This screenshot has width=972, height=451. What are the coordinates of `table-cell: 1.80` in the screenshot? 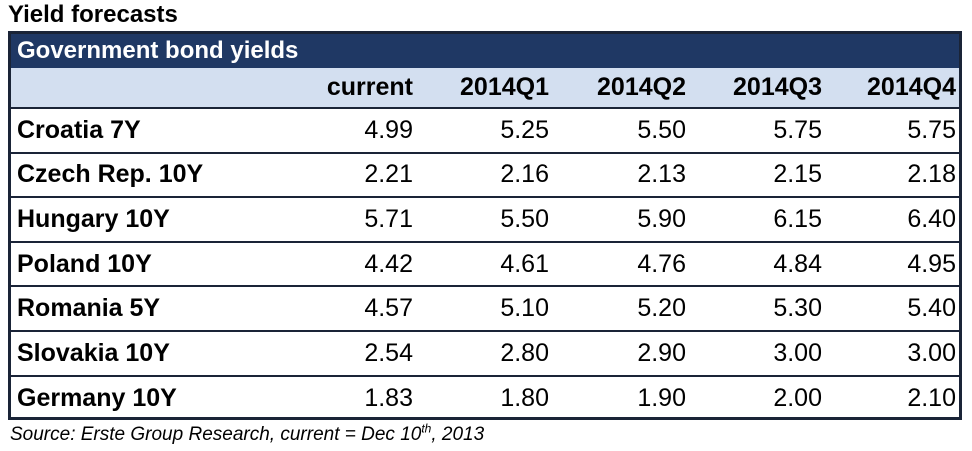 It's located at (489, 397).